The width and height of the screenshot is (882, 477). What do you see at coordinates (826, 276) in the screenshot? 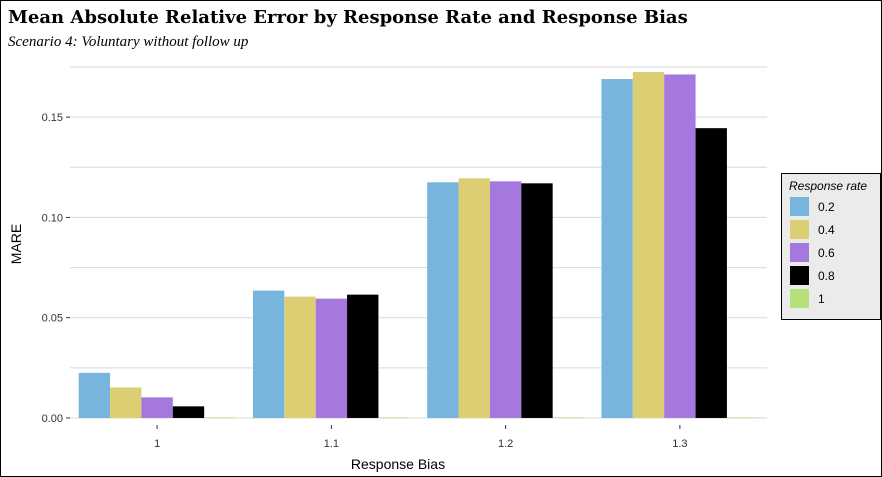
I see `legend-label: 0.8` at bounding box center [826, 276].